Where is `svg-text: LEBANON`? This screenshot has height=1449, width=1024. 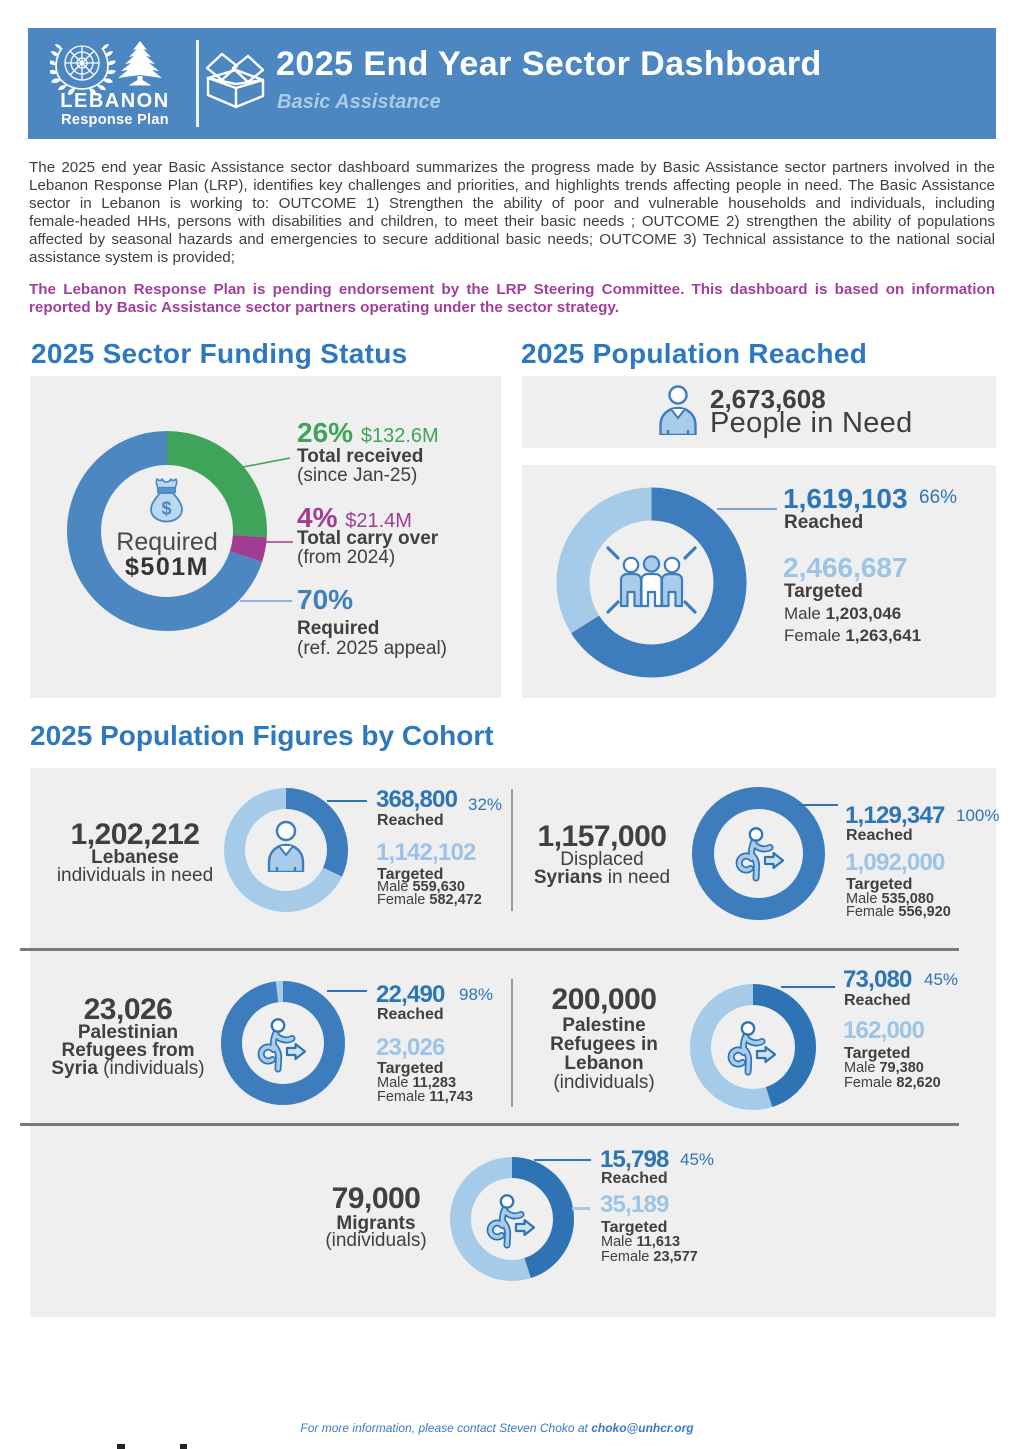
svg-text: LEBANON is located at coordinates (114, 101).